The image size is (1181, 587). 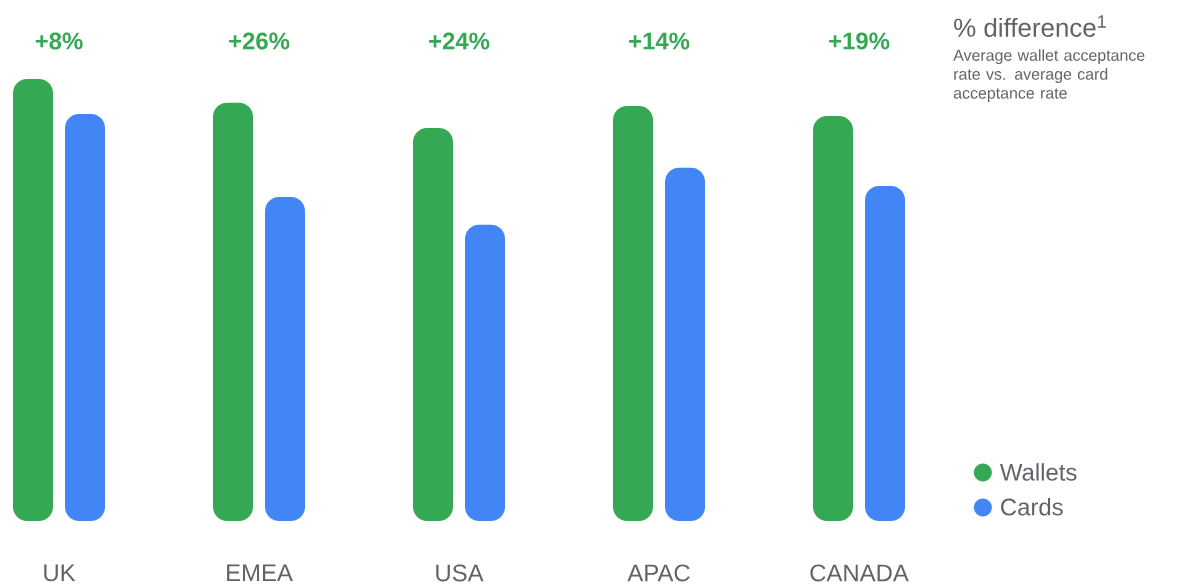 I want to click on text: % difference$^{1}$, so click(x=1030, y=26).